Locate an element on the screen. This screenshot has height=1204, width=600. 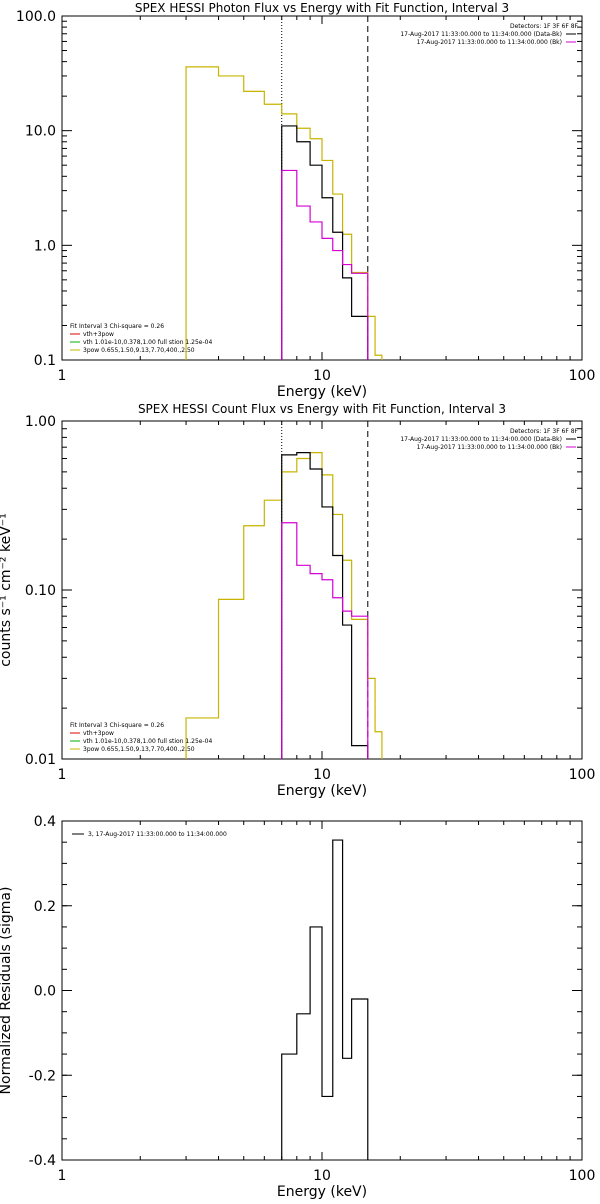
y-tick-label: -0.2 is located at coordinates (42, 1076).